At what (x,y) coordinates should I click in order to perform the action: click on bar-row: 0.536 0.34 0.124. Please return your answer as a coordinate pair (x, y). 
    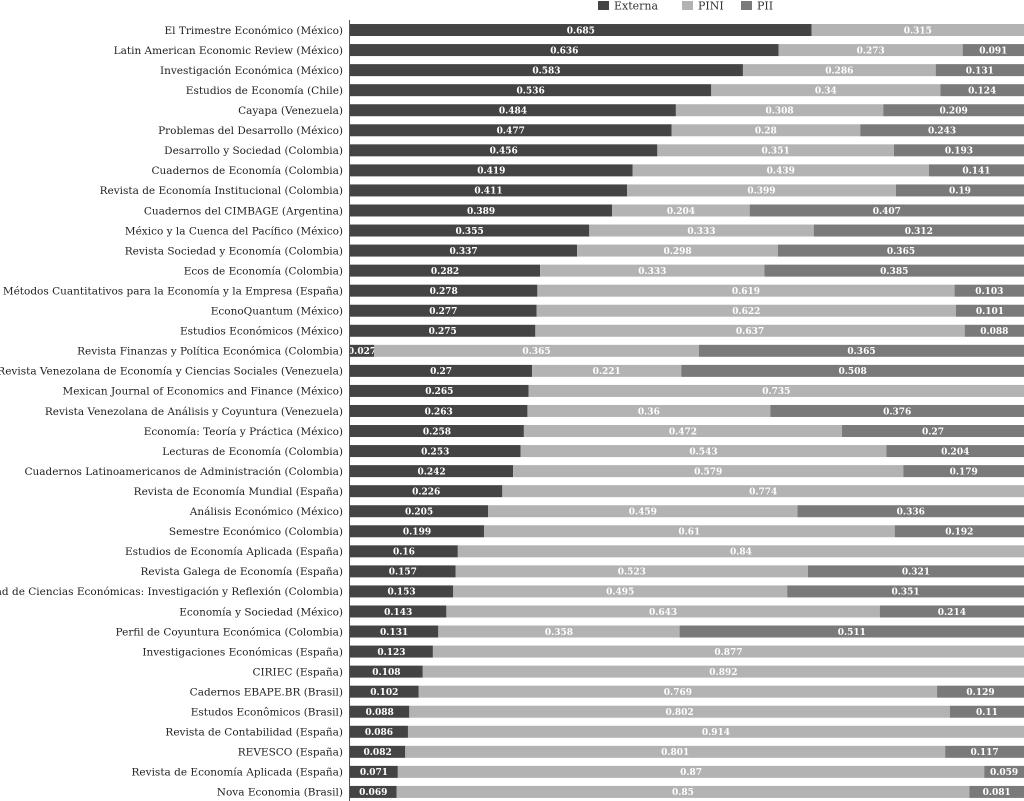
    Looking at the image, I should click on (687, 90).